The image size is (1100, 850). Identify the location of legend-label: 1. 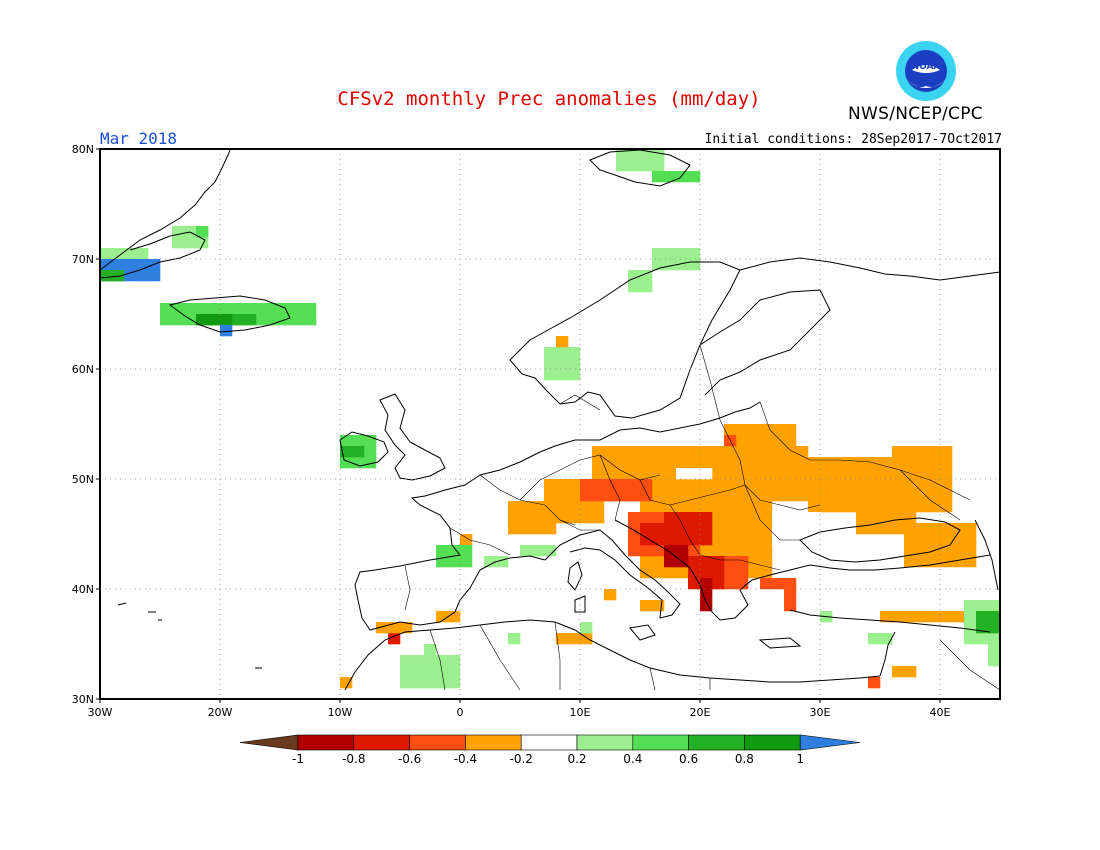
(800, 759).